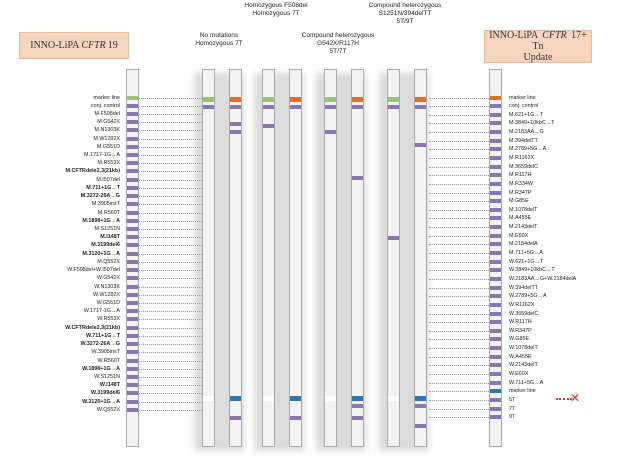 Image resolution: width=624 pixels, height=470 pixels. Describe the element at coordinates (108, 122) in the screenshot. I see `left-probe-label: M.G542X` at that location.